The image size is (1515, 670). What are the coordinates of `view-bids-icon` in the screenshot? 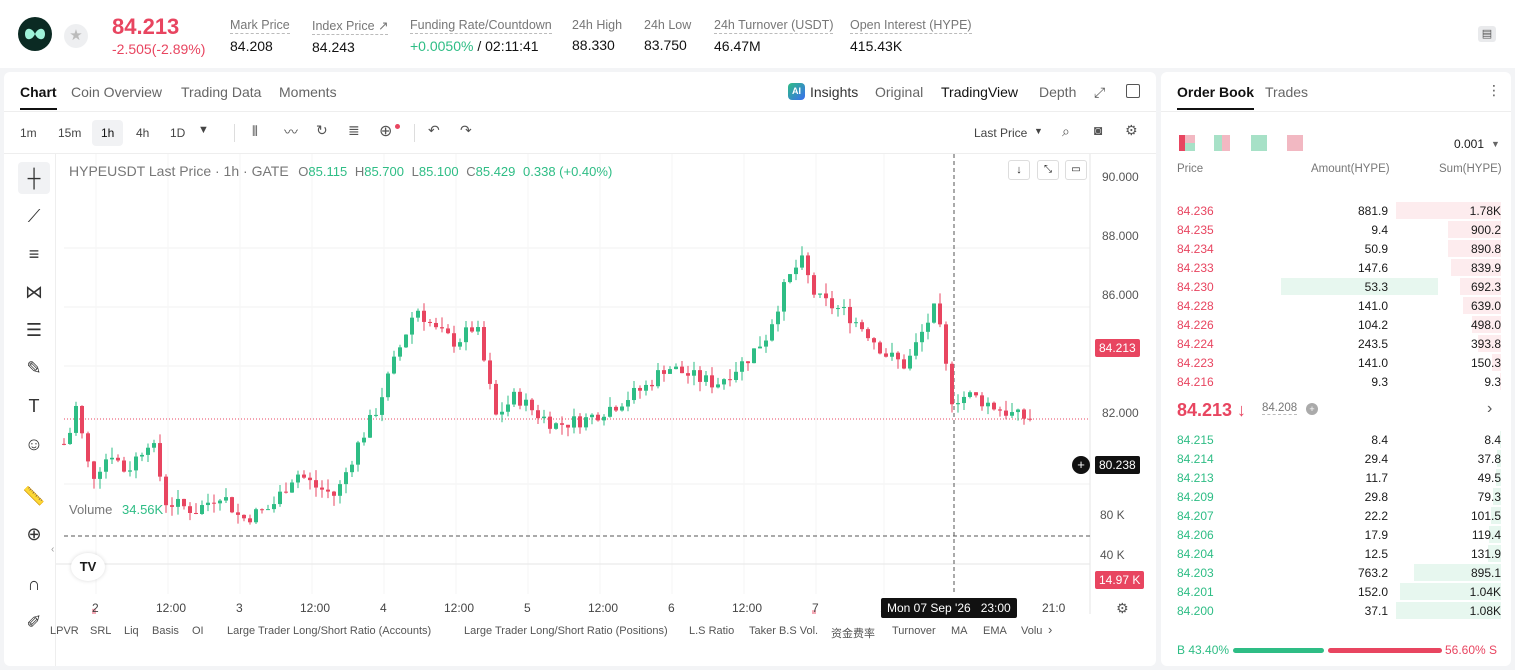 It's located at (1259, 143).